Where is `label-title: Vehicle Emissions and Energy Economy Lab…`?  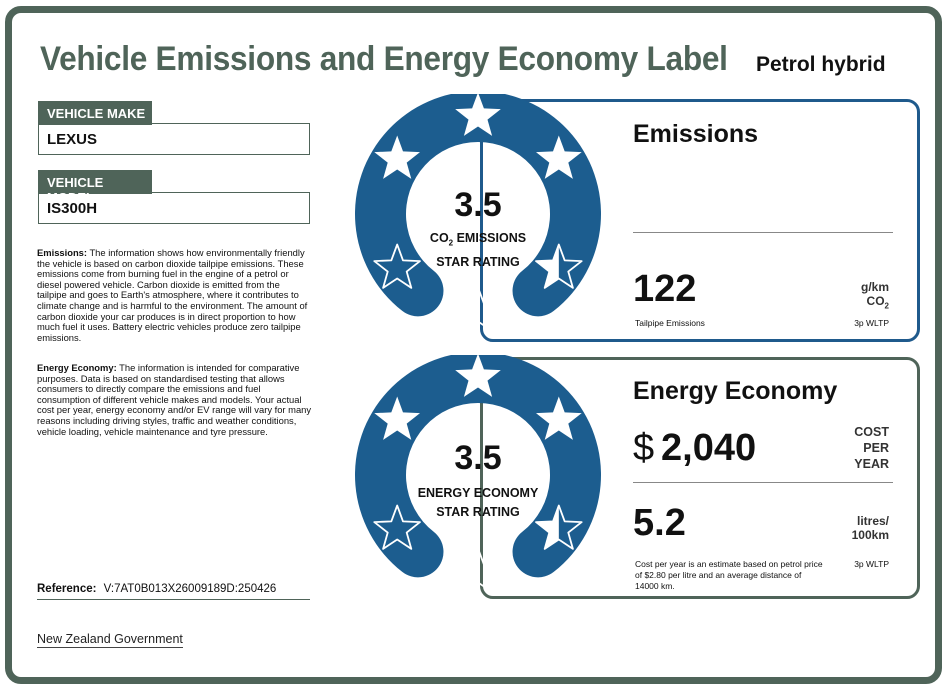 label-title: Vehicle Emissions and Energy Economy Lab… is located at coordinates (384, 59).